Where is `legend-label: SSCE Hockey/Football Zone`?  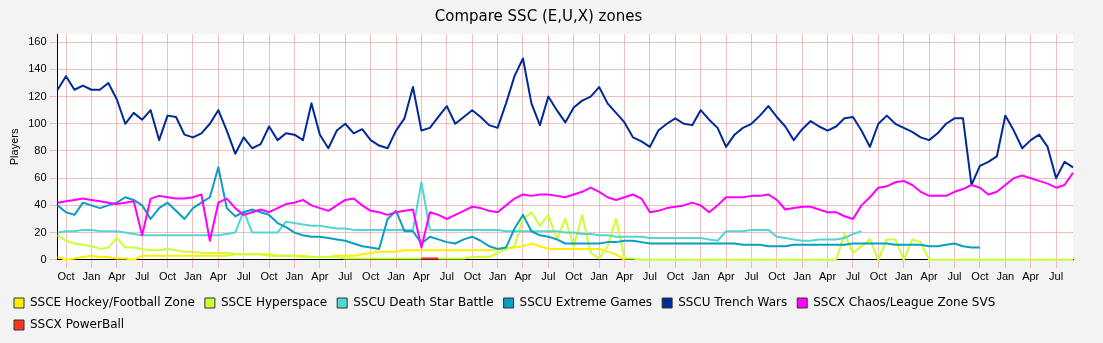
legend-label: SSCE Hockey/Football Zone is located at coordinates (112, 302).